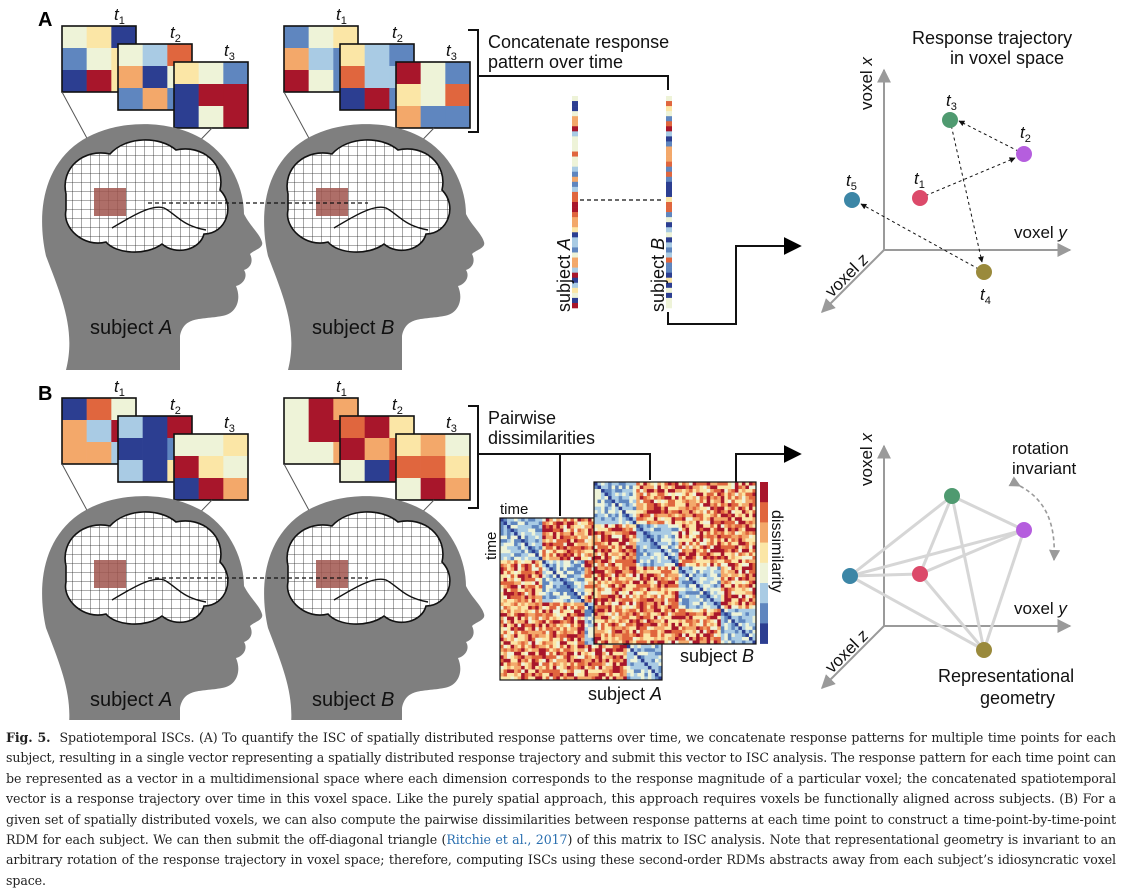 The height and width of the screenshot is (894, 1122). Describe the element at coordinates (966, 191) in the screenshot. I see `traj-arrow` at that location.